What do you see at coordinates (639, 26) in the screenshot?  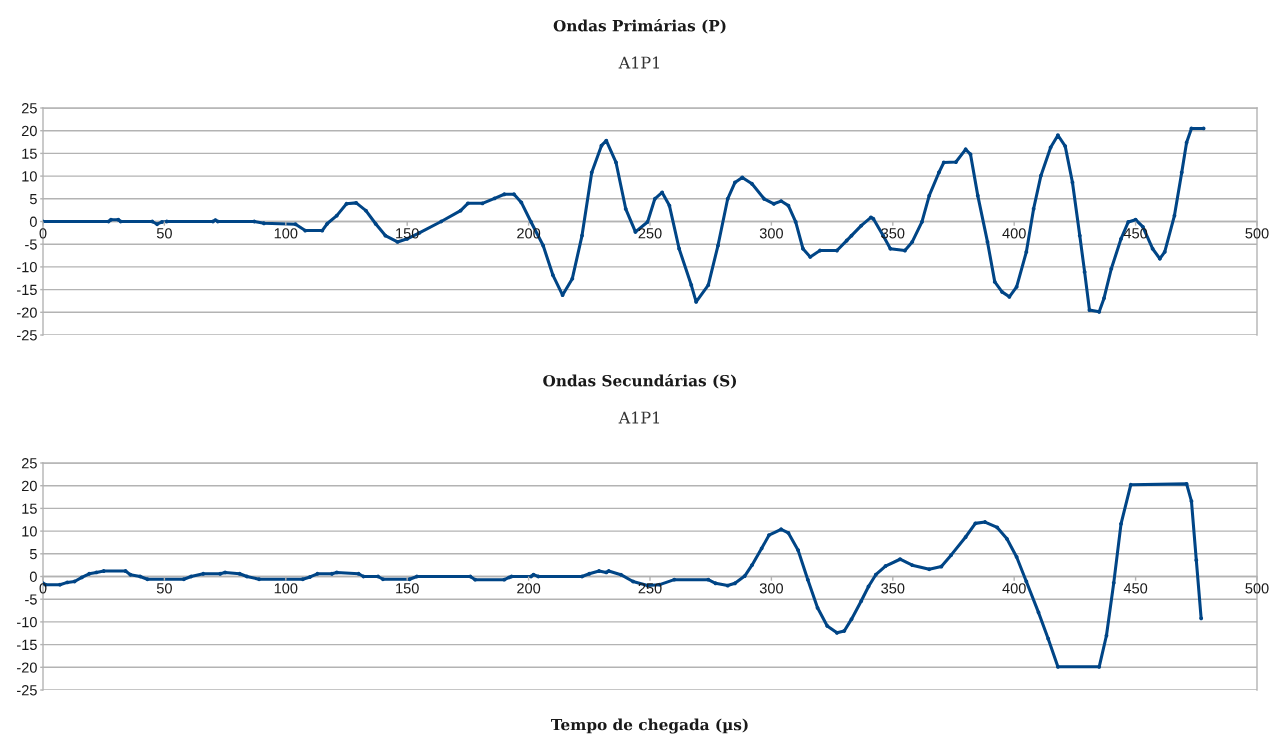 I see `chart-title: Ondas Primárias (P)` at bounding box center [639, 26].